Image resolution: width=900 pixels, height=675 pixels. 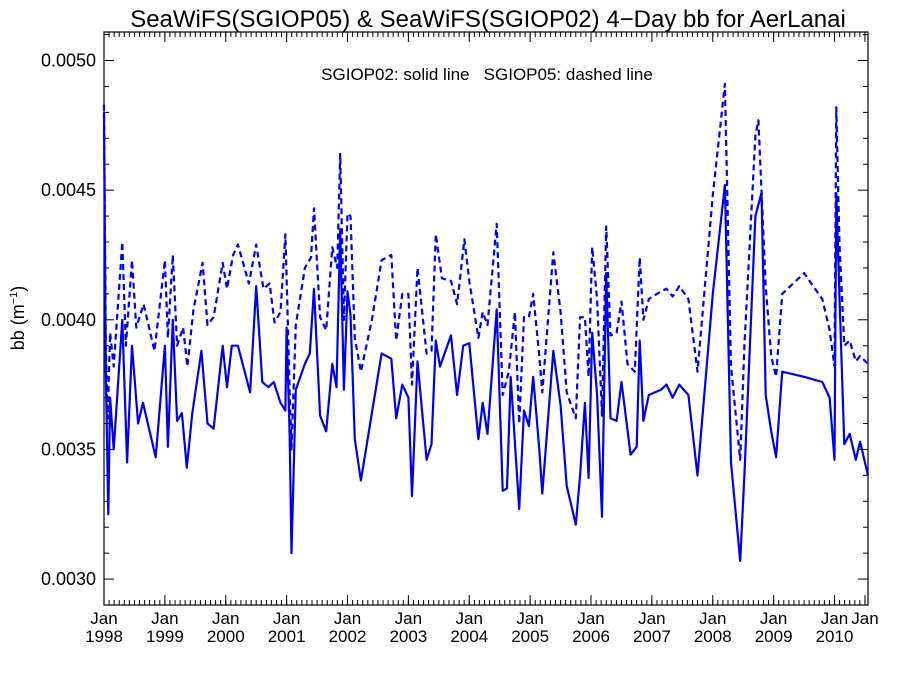 I want to click on x-tick-year-label: 2010, so click(x=835, y=636).